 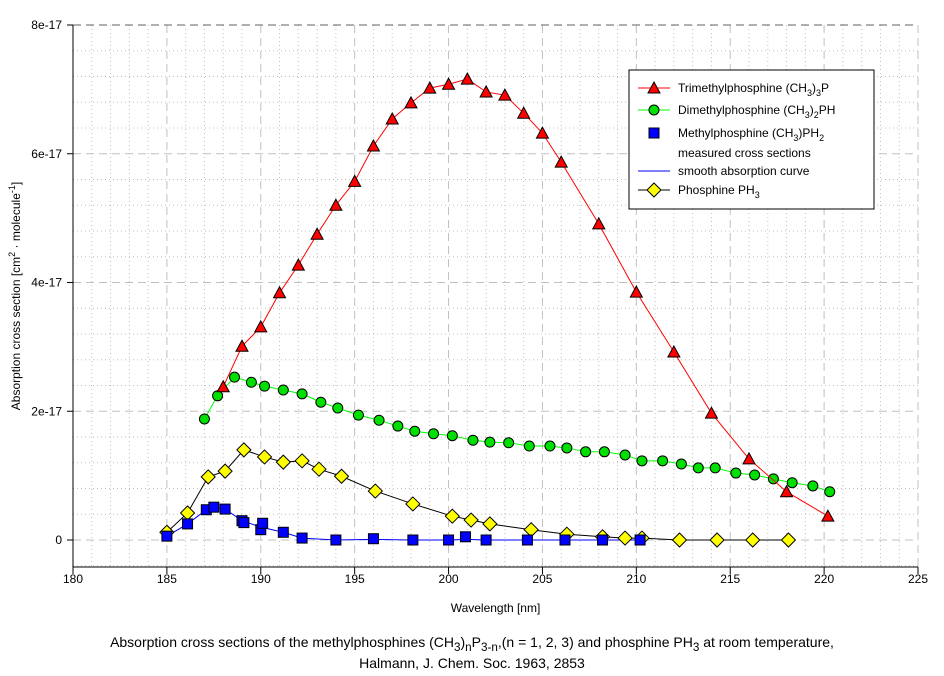 I want to click on legend-label: Dimethylphosphine (CH3)2PH, so click(x=756, y=111).